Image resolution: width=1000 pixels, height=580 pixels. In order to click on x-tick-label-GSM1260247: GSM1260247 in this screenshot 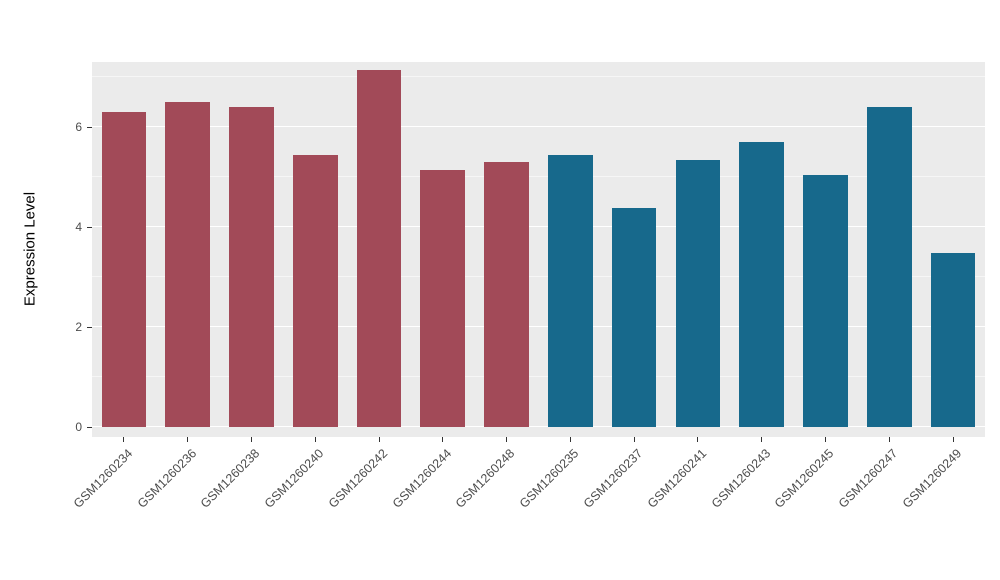, I will do `click(868, 478)`.